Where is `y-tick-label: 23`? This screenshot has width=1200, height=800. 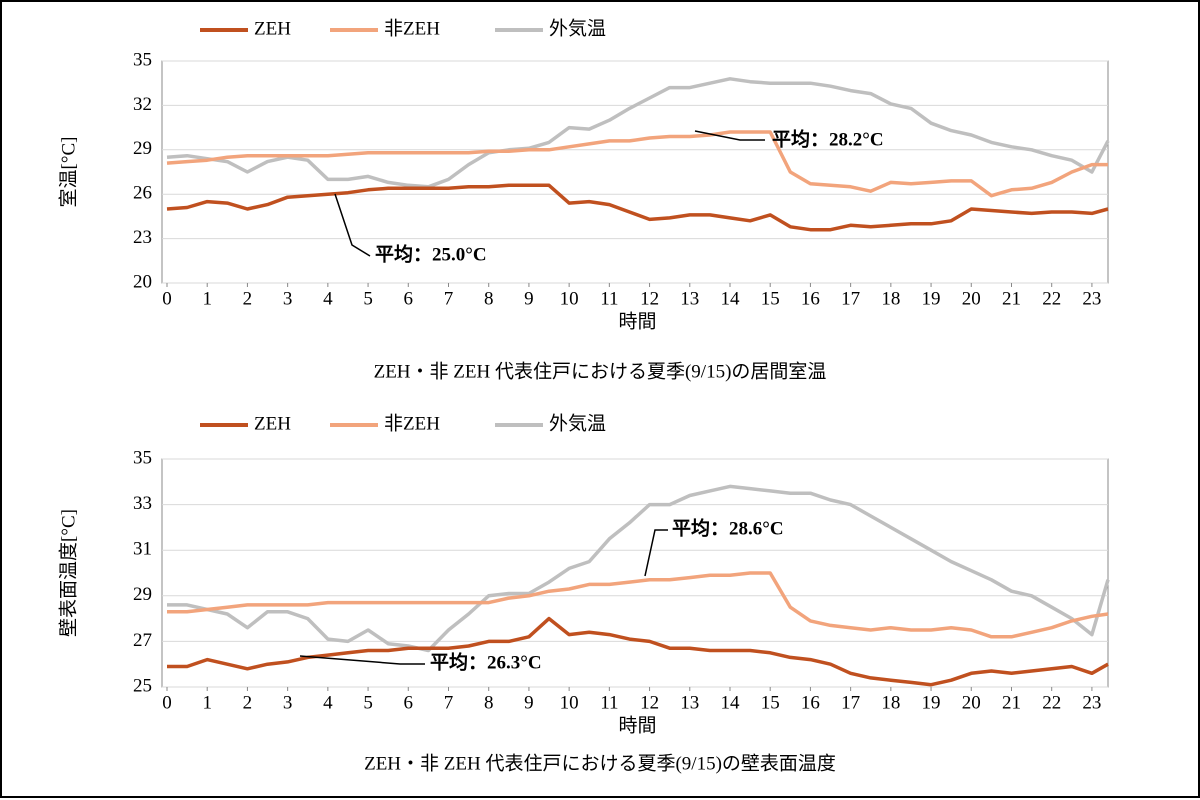 y-tick-label: 23 is located at coordinates (142, 237).